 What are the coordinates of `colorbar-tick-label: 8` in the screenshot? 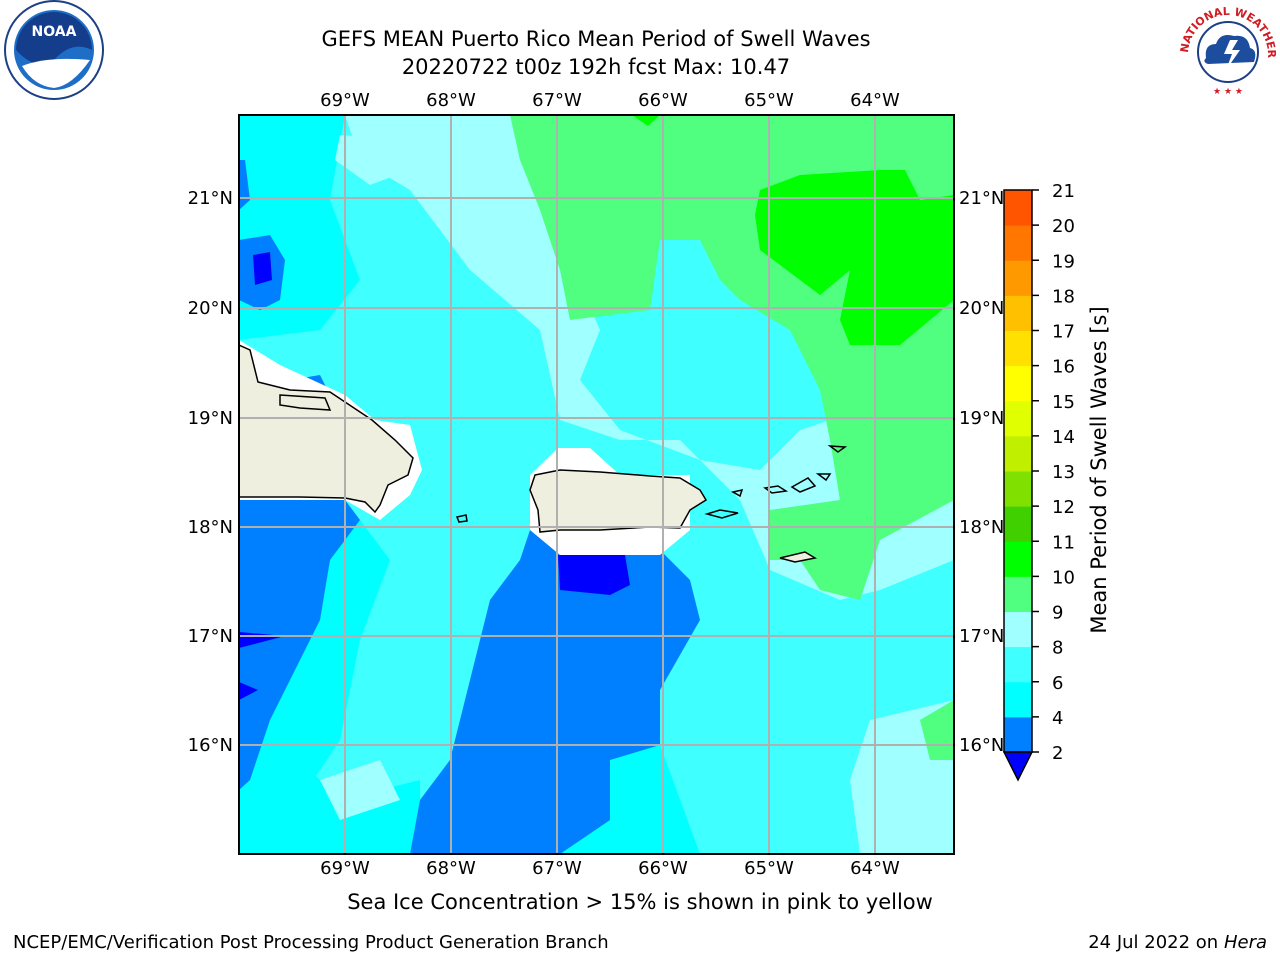 It's located at (1057, 648).